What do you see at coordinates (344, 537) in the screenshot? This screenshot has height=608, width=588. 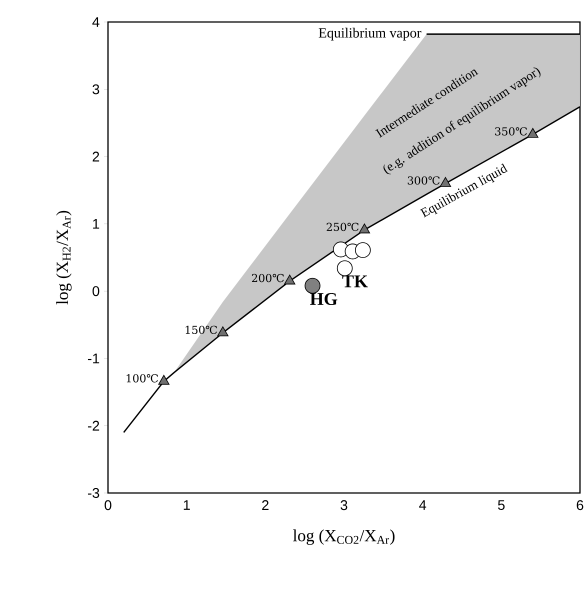 I see `x-axis-title: log (X$_{CO2}$/X$_{Ar}$)` at bounding box center [344, 537].